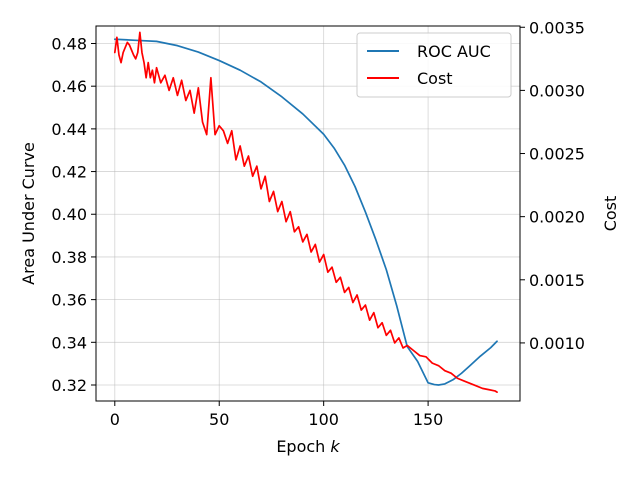  I want to click on y-left-tick-label: 0.46, so click(69, 86).